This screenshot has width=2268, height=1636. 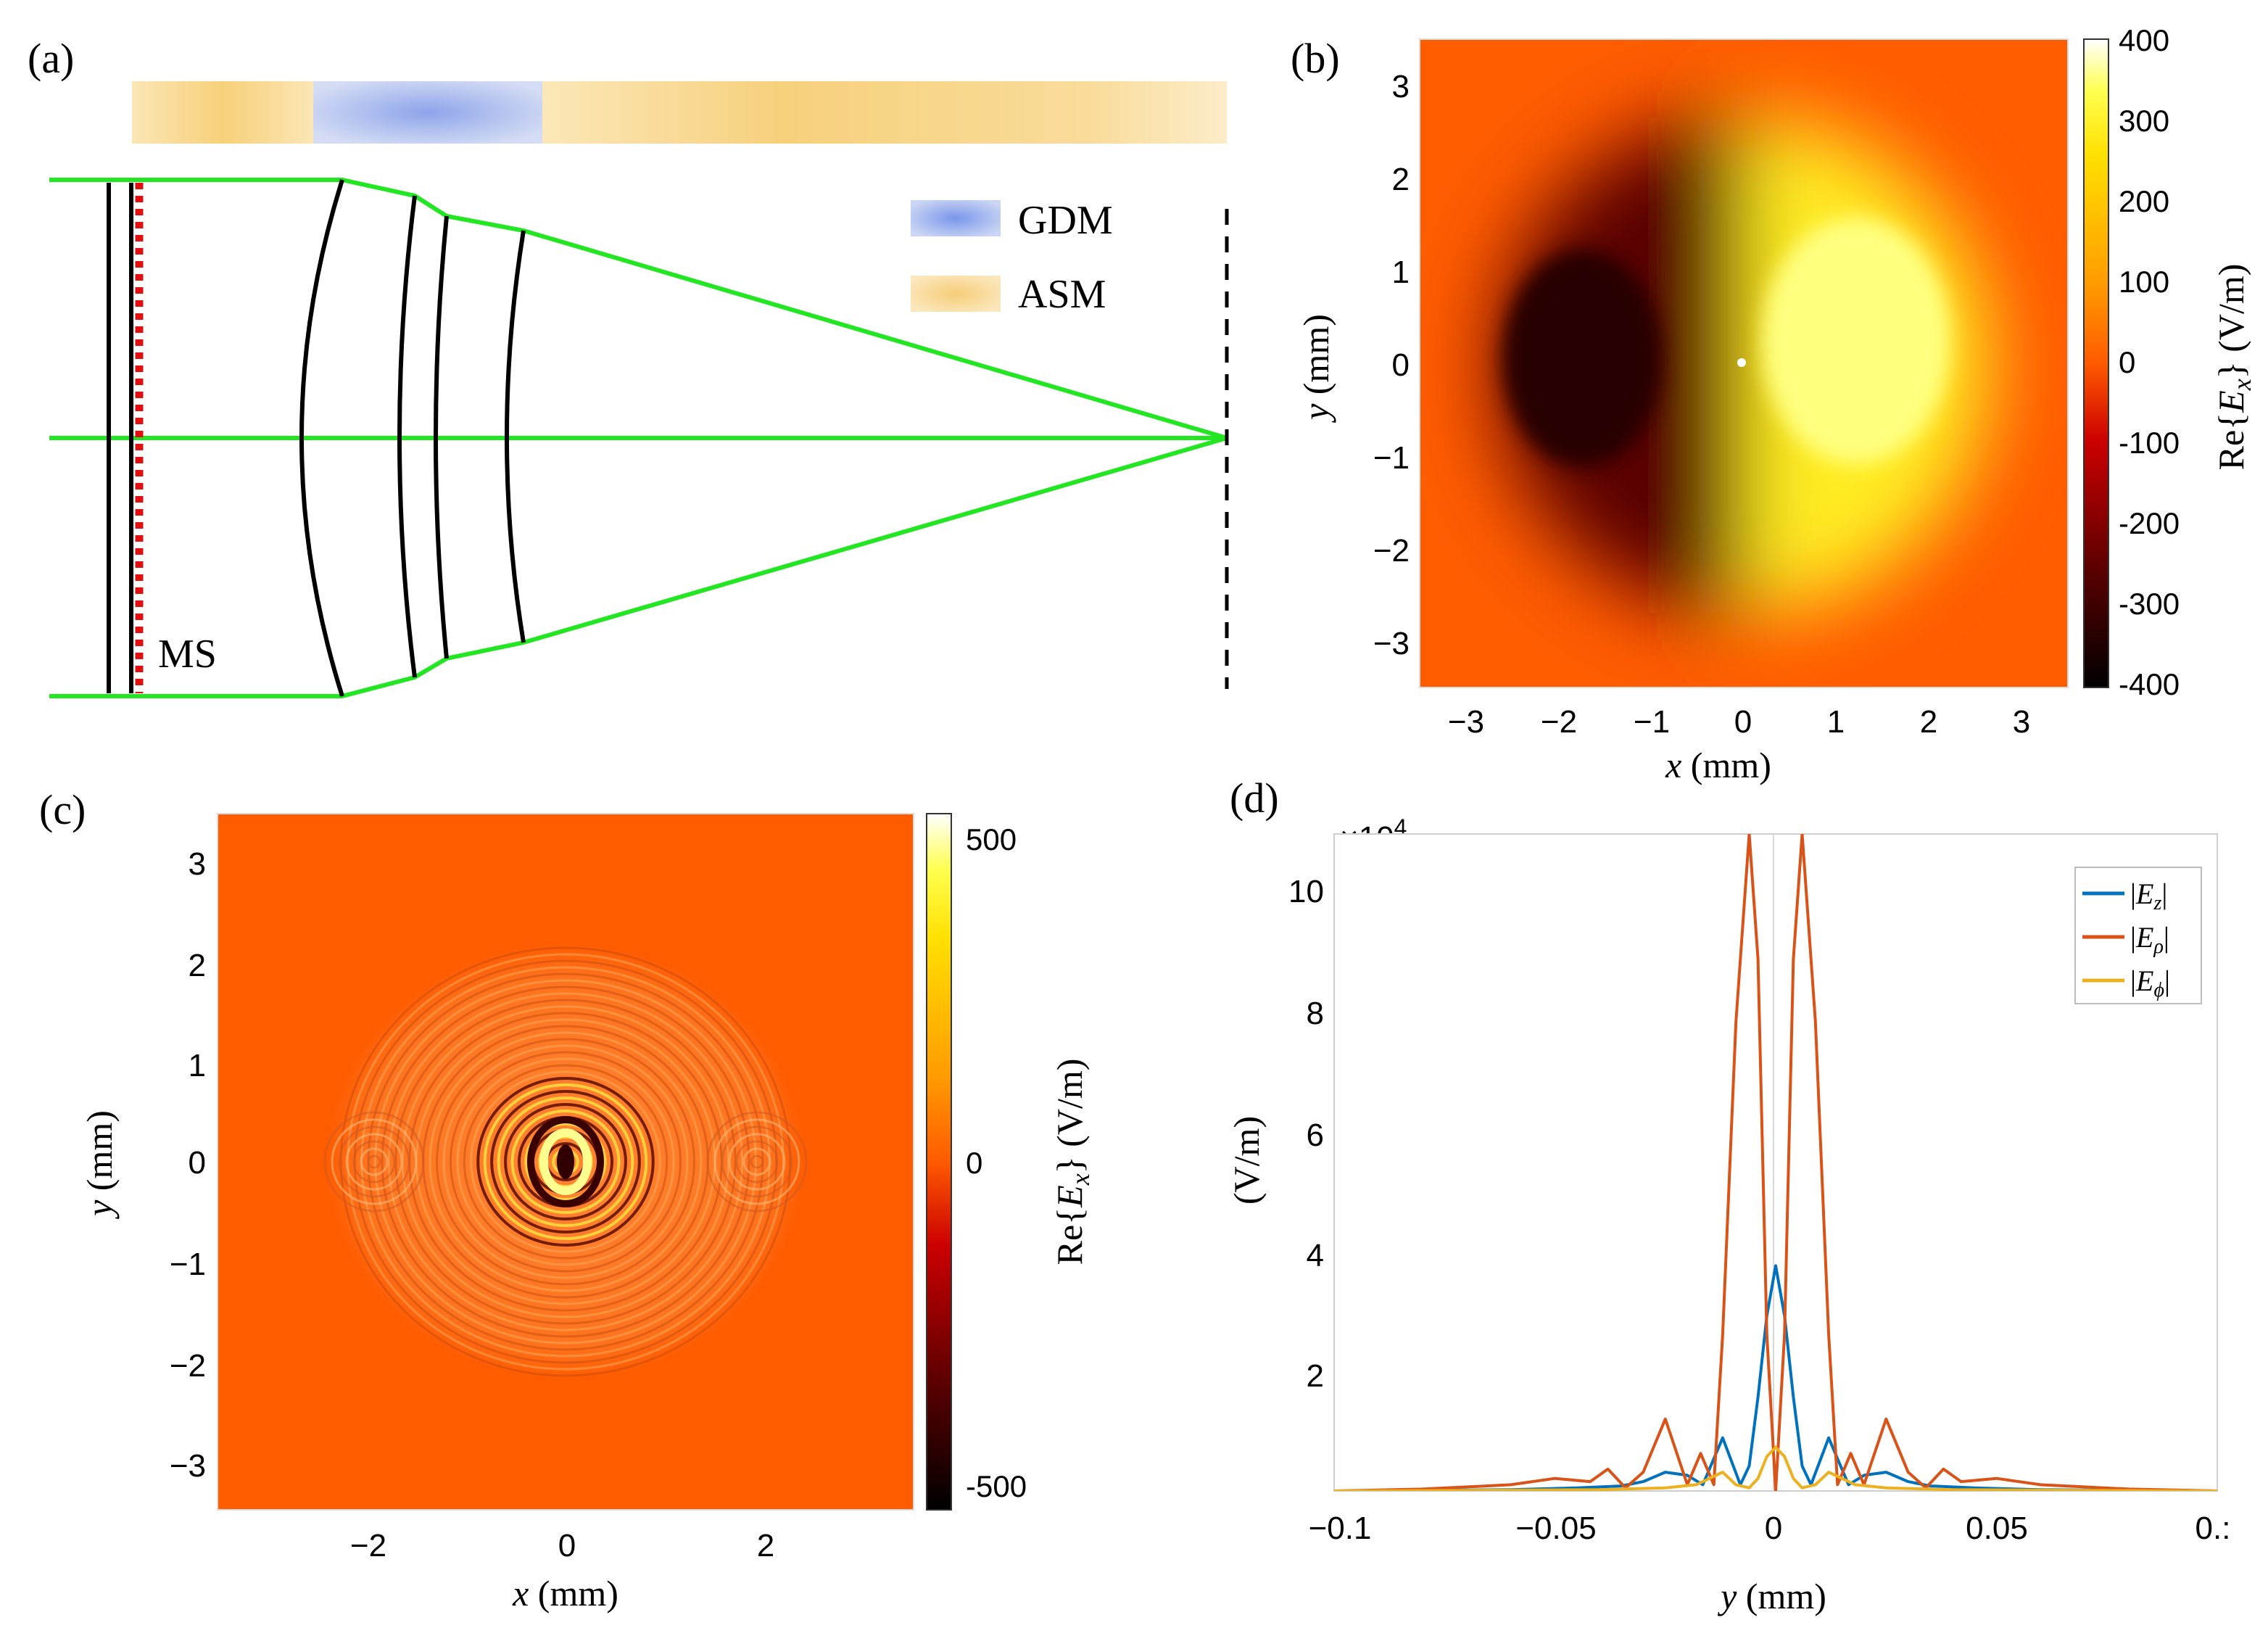 What do you see at coordinates (368, 1545) in the screenshot?
I see `x-tick-c: −2` at bounding box center [368, 1545].